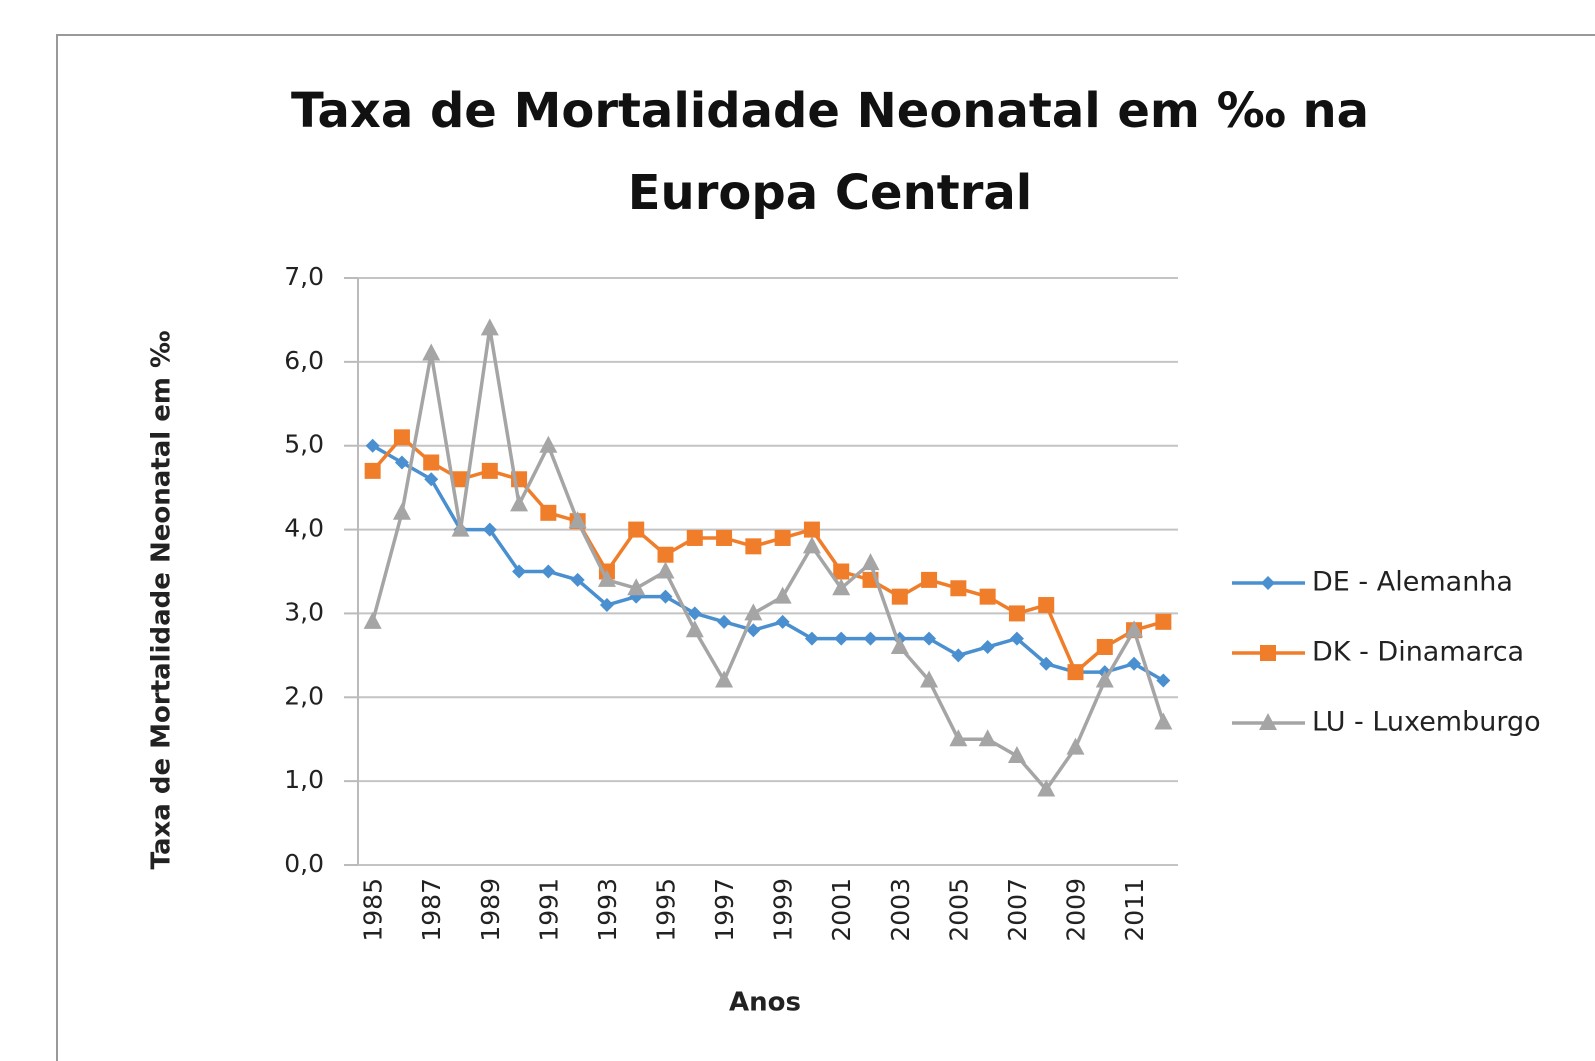 The image size is (1595, 1061). What do you see at coordinates (1076, 910) in the screenshot?
I see `x-tick-label: 2009` at bounding box center [1076, 910].